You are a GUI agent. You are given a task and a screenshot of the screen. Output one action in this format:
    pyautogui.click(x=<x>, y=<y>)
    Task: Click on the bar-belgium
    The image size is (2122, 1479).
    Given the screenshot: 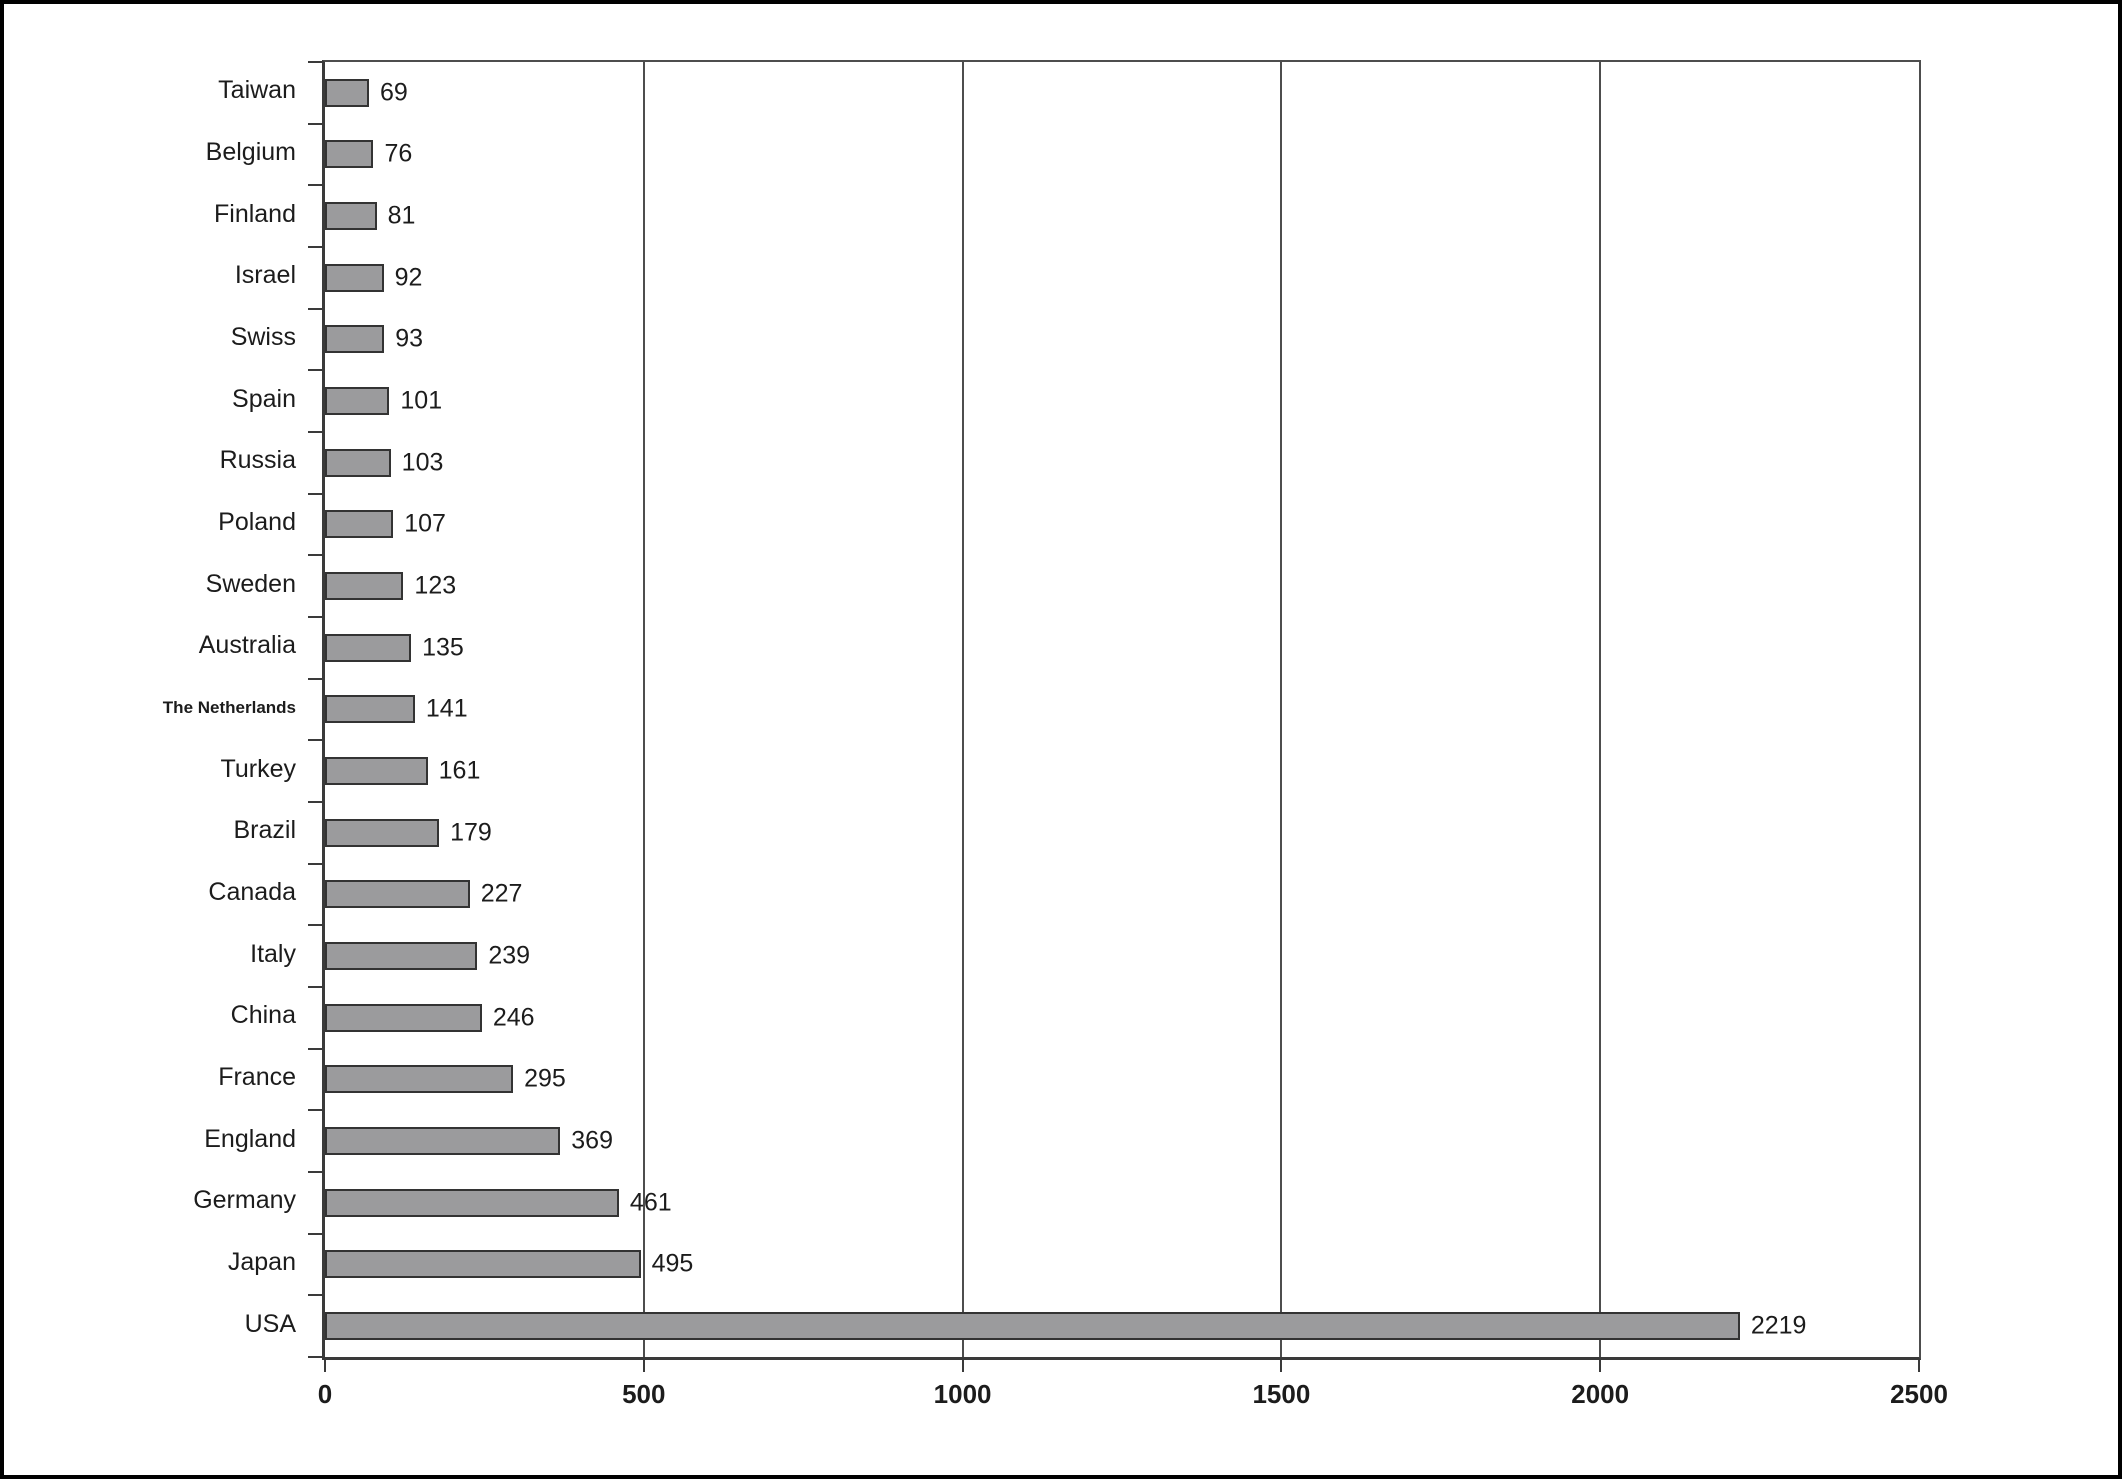 What is the action you would take?
    pyautogui.click(x=349, y=154)
    